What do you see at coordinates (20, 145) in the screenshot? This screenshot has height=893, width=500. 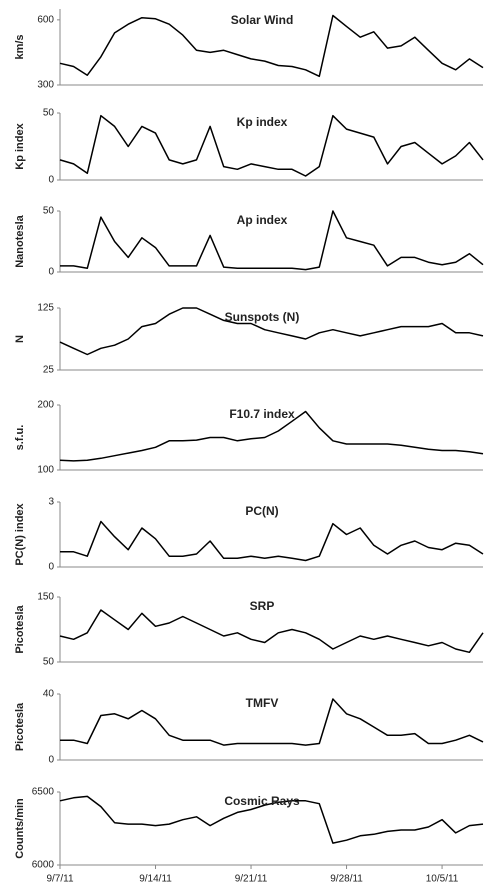 I see `y-axis-label: Kp index` at bounding box center [20, 145].